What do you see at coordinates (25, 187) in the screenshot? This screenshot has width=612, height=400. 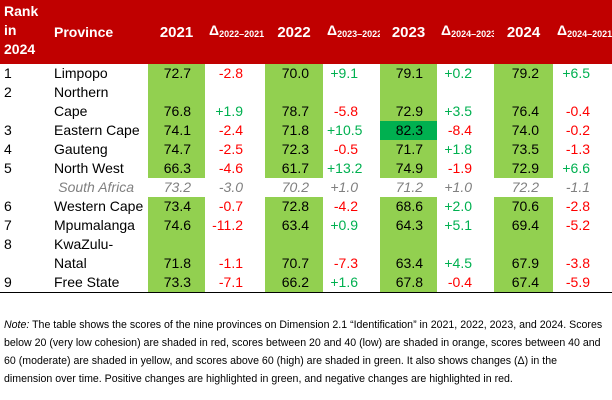 I see `rank-cell` at bounding box center [25, 187].